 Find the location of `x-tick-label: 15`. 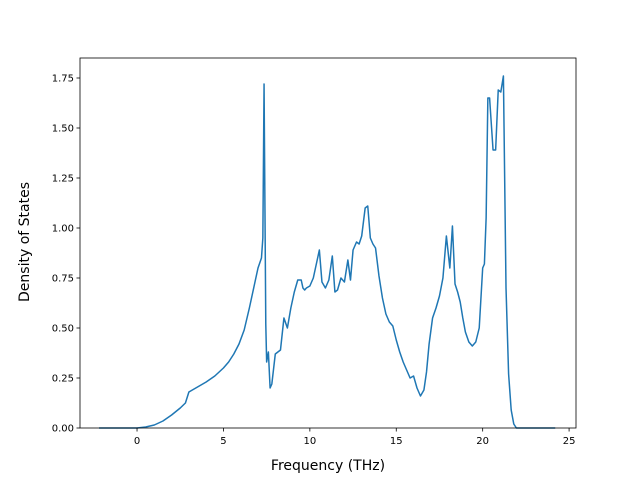

x-tick-label: 15 is located at coordinates (396, 441).